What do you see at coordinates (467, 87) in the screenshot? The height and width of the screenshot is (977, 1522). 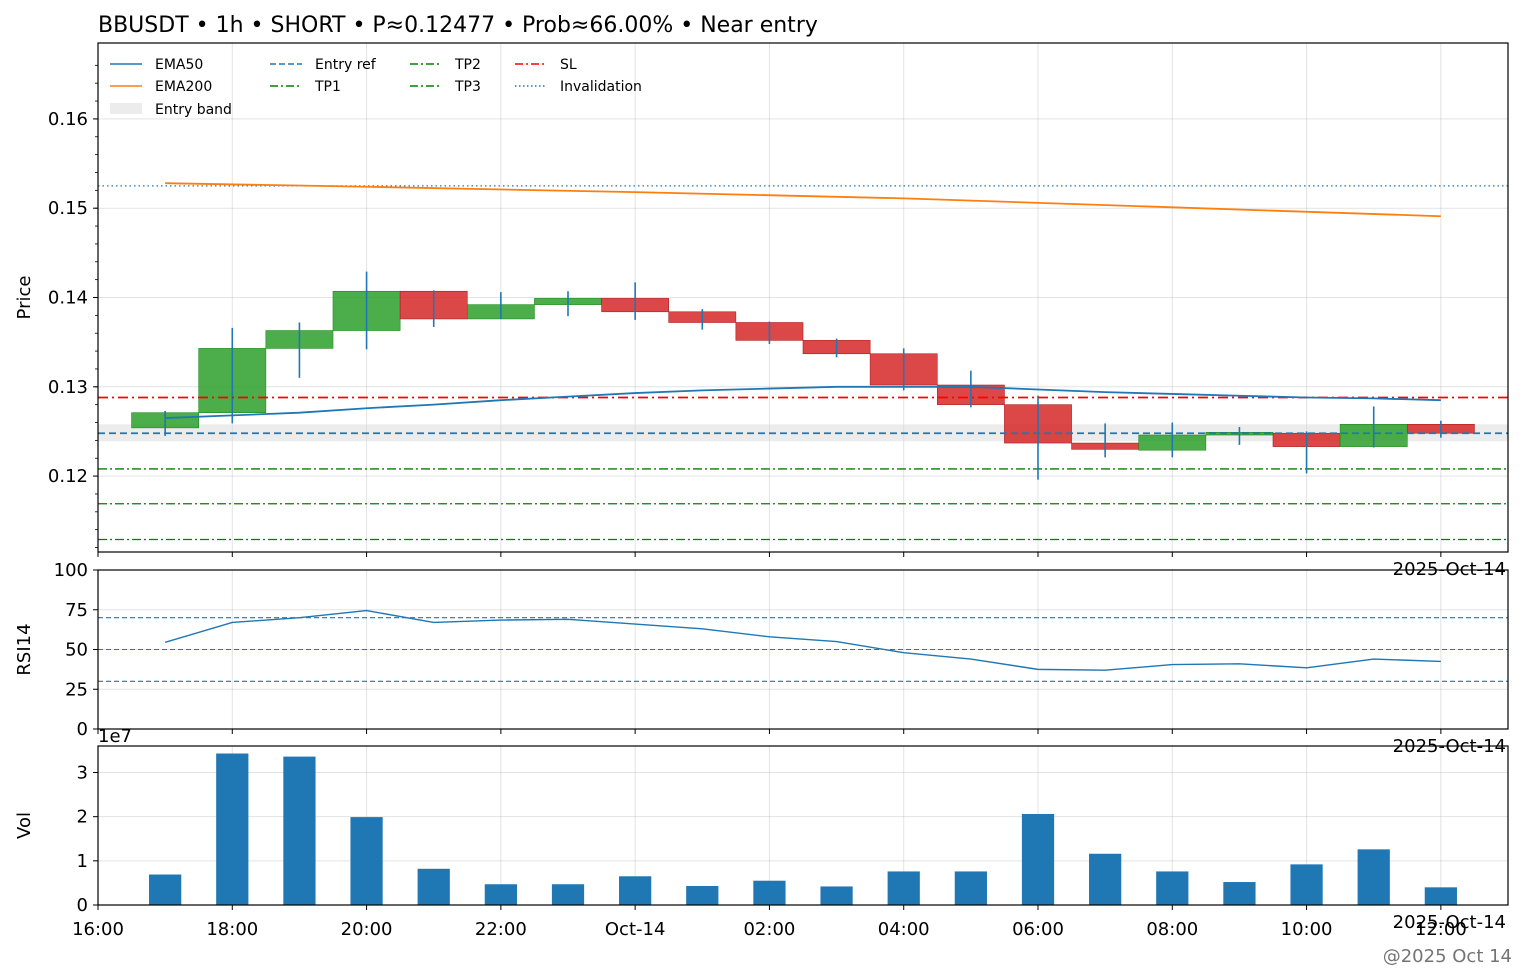 I see `legend-label: TP3` at bounding box center [467, 87].